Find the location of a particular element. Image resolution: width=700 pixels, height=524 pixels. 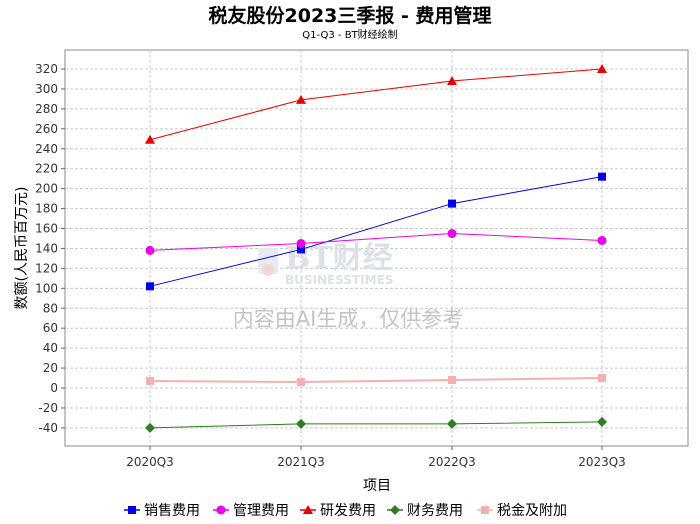

x-tick-label: 2020Q3 is located at coordinates (150, 462).